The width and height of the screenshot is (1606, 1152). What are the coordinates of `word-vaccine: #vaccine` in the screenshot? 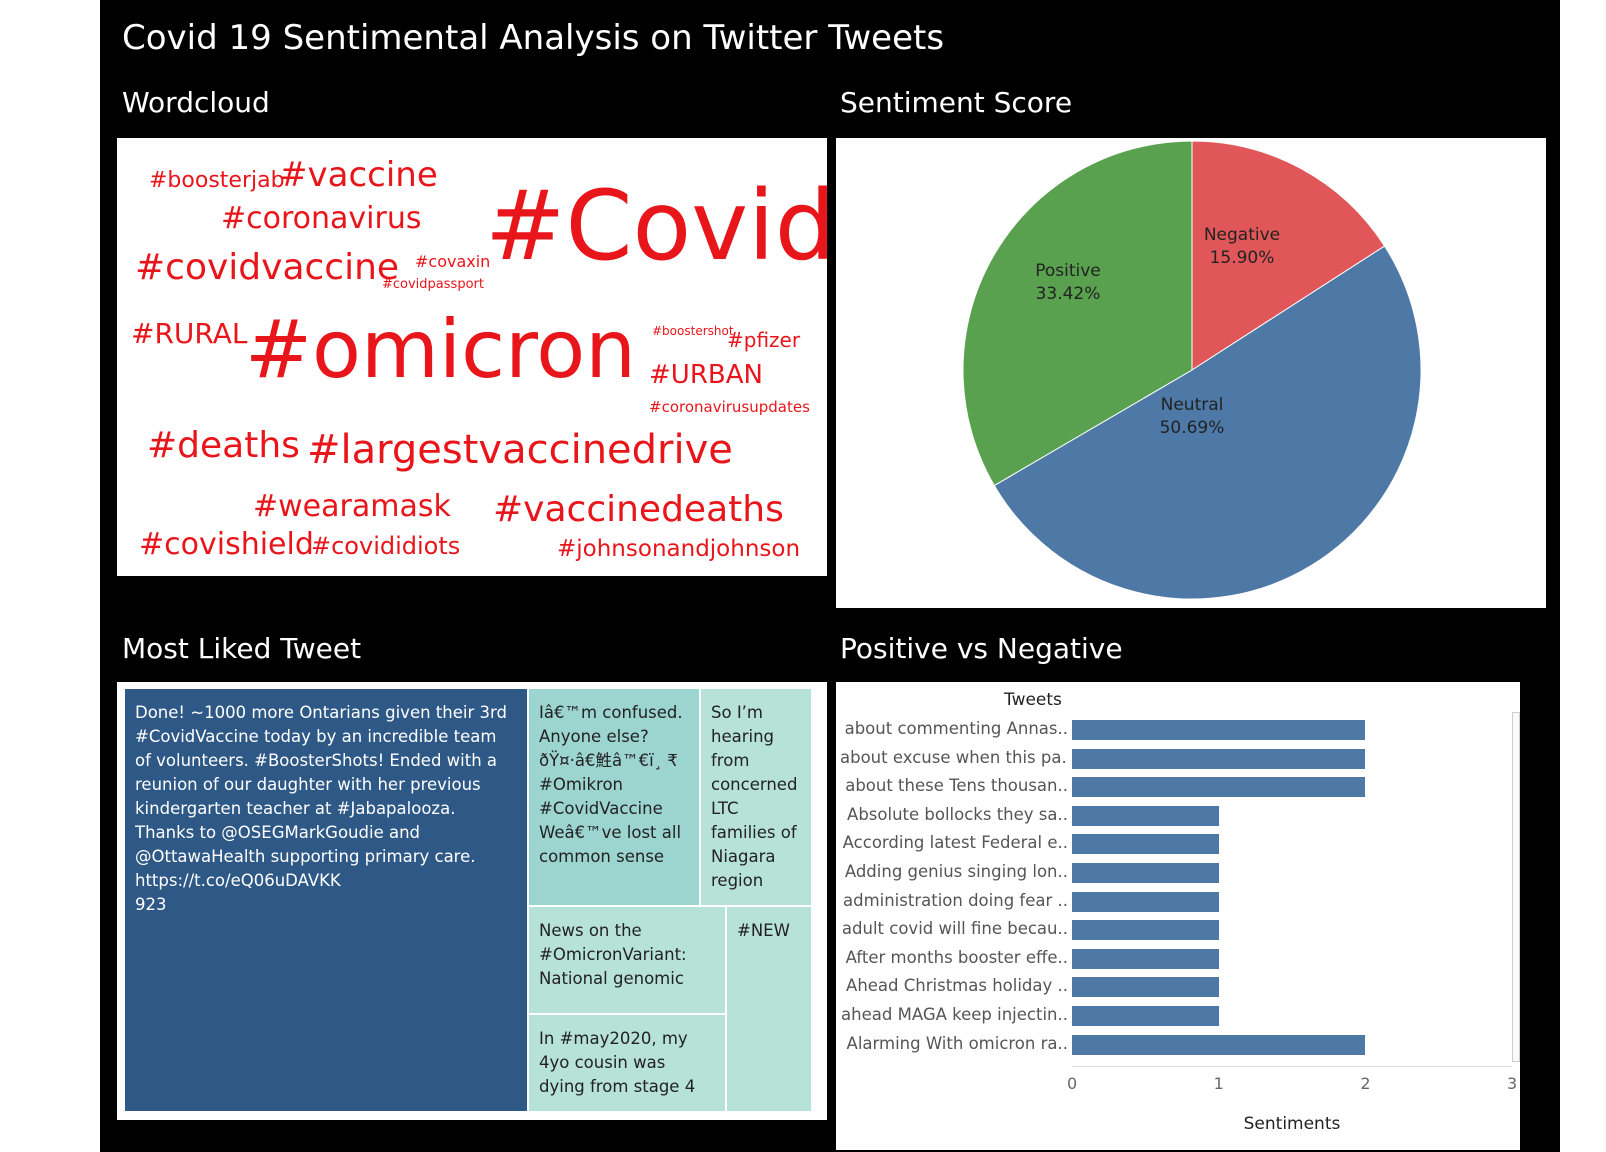 It's located at (358, 175).